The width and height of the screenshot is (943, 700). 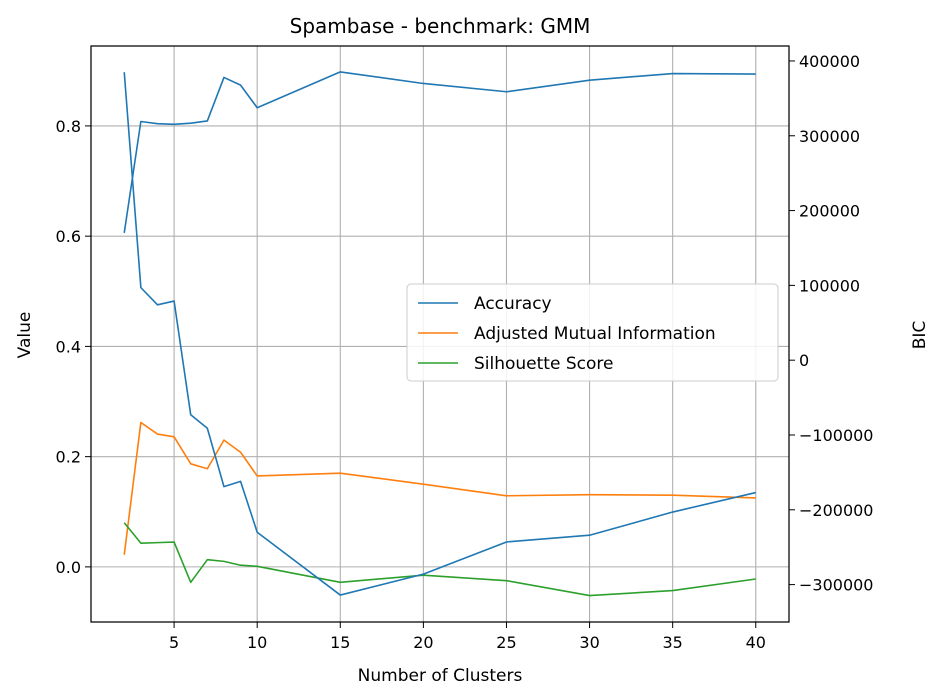 What do you see at coordinates (836, 510) in the screenshot?
I see `y2-tick-label: −200000` at bounding box center [836, 510].